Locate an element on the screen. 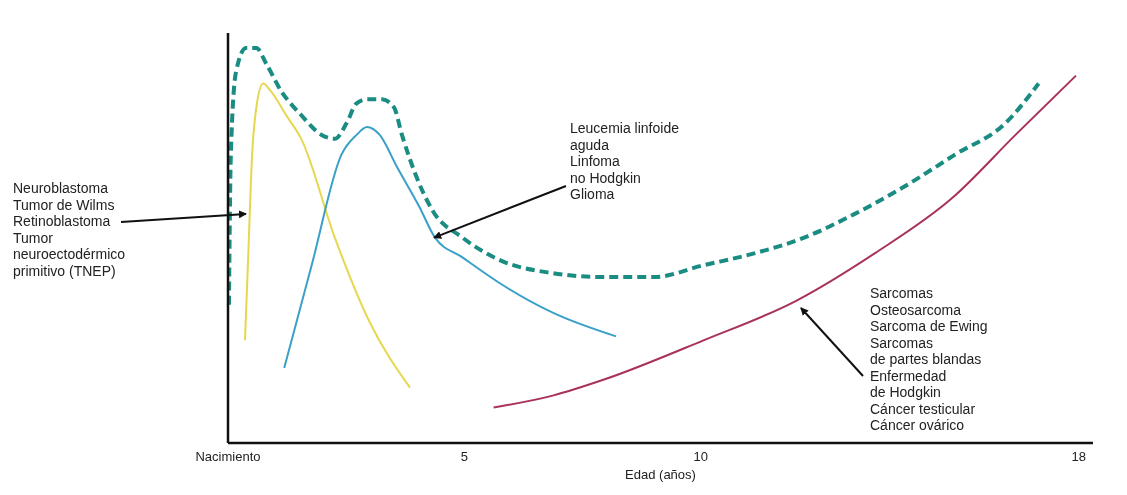  x-tick-label: 10 is located at coordinates (700, 456).